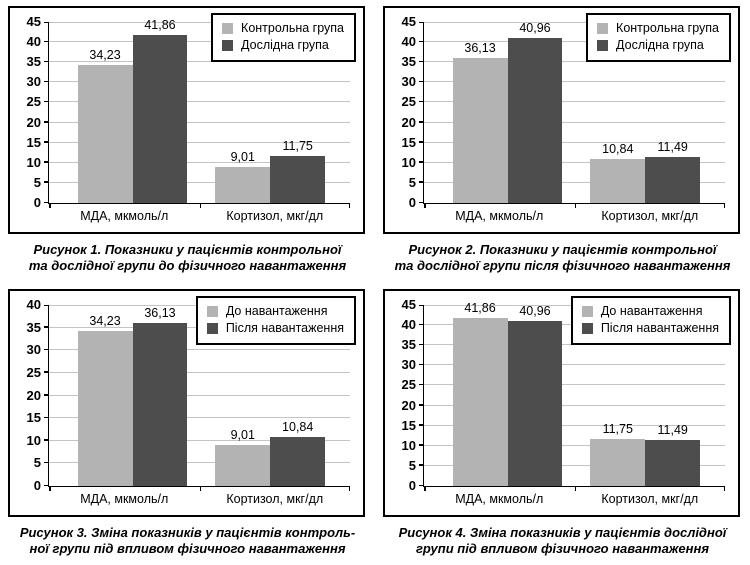 The height and width of the screenshot is (565, 750). I want to click on bar-value-label: 10,84, so click(618, 149).